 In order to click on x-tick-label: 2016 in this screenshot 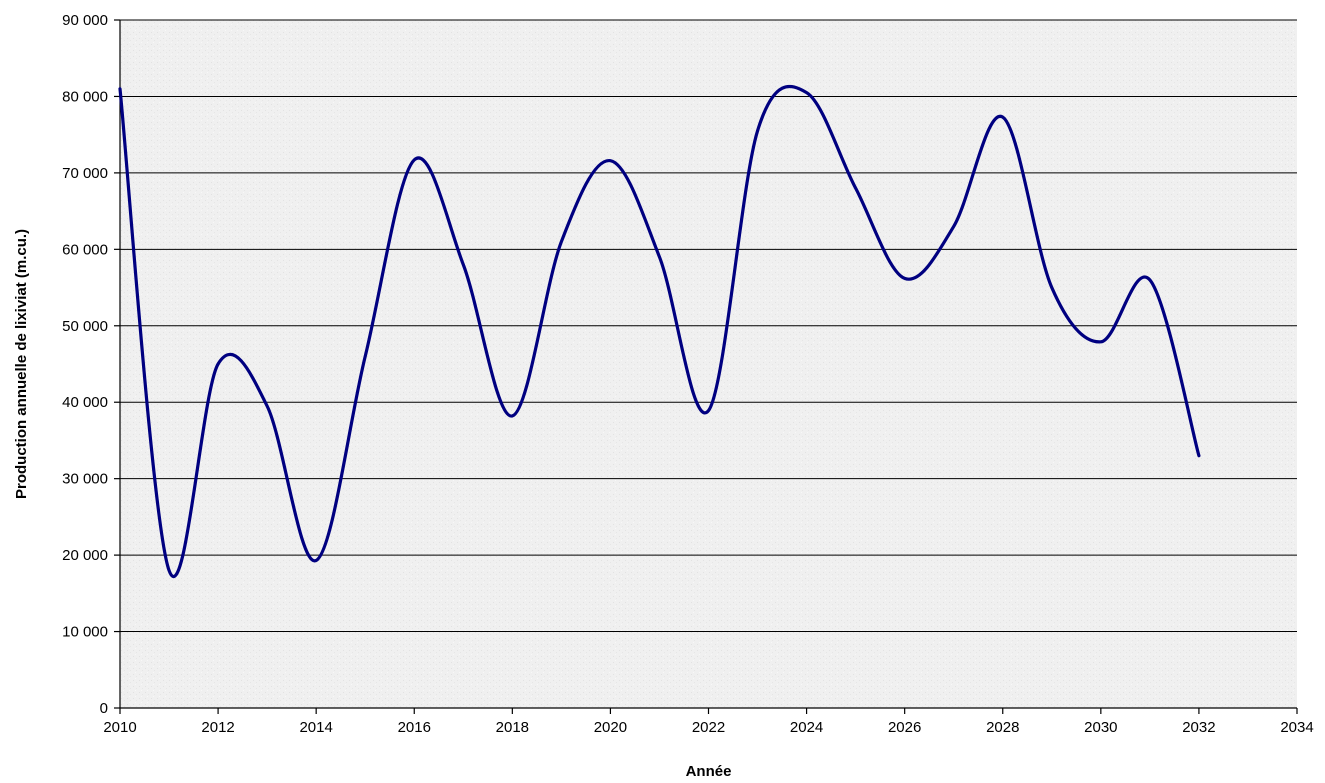, I will do `click(414, 727)`.